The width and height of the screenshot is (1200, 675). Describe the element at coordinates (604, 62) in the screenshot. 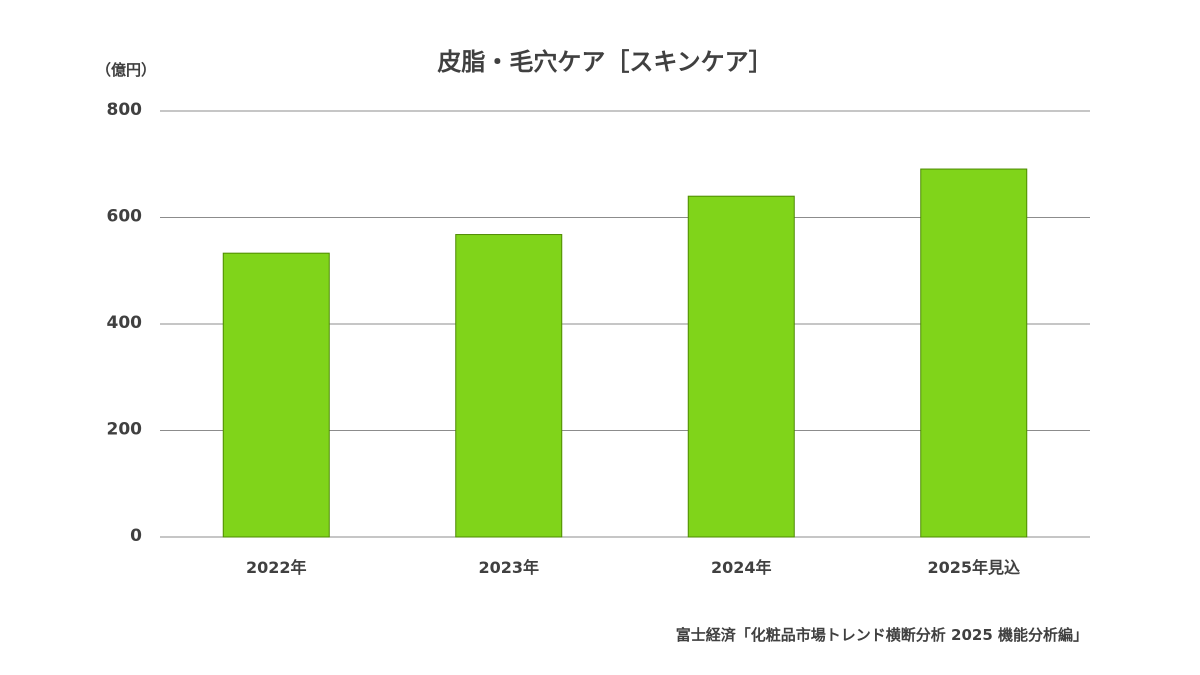

I see `chart-title: 皮脂・毛穴ケア［スキンケア］` at that location.